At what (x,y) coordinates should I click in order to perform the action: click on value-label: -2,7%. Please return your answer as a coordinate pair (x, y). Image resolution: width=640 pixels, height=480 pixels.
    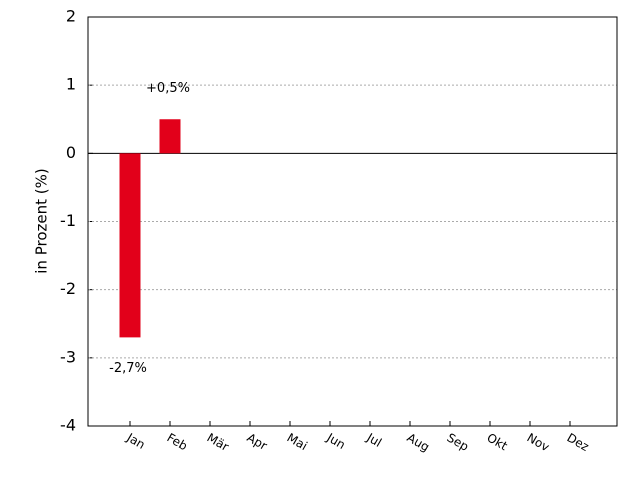
    Looking at the image, I should click on (128, 368).